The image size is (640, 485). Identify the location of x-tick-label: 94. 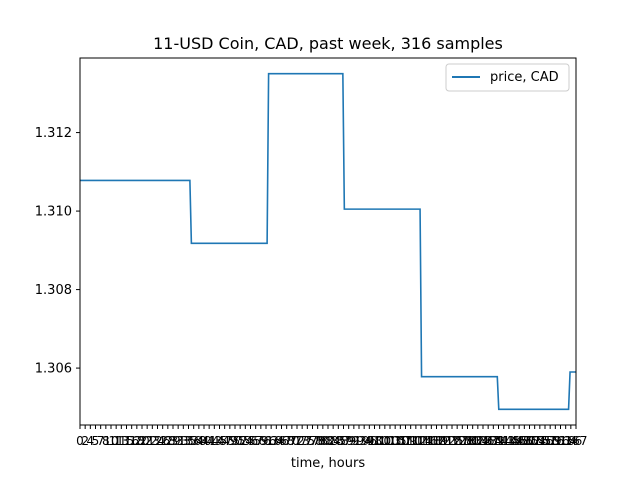
(364, 441).